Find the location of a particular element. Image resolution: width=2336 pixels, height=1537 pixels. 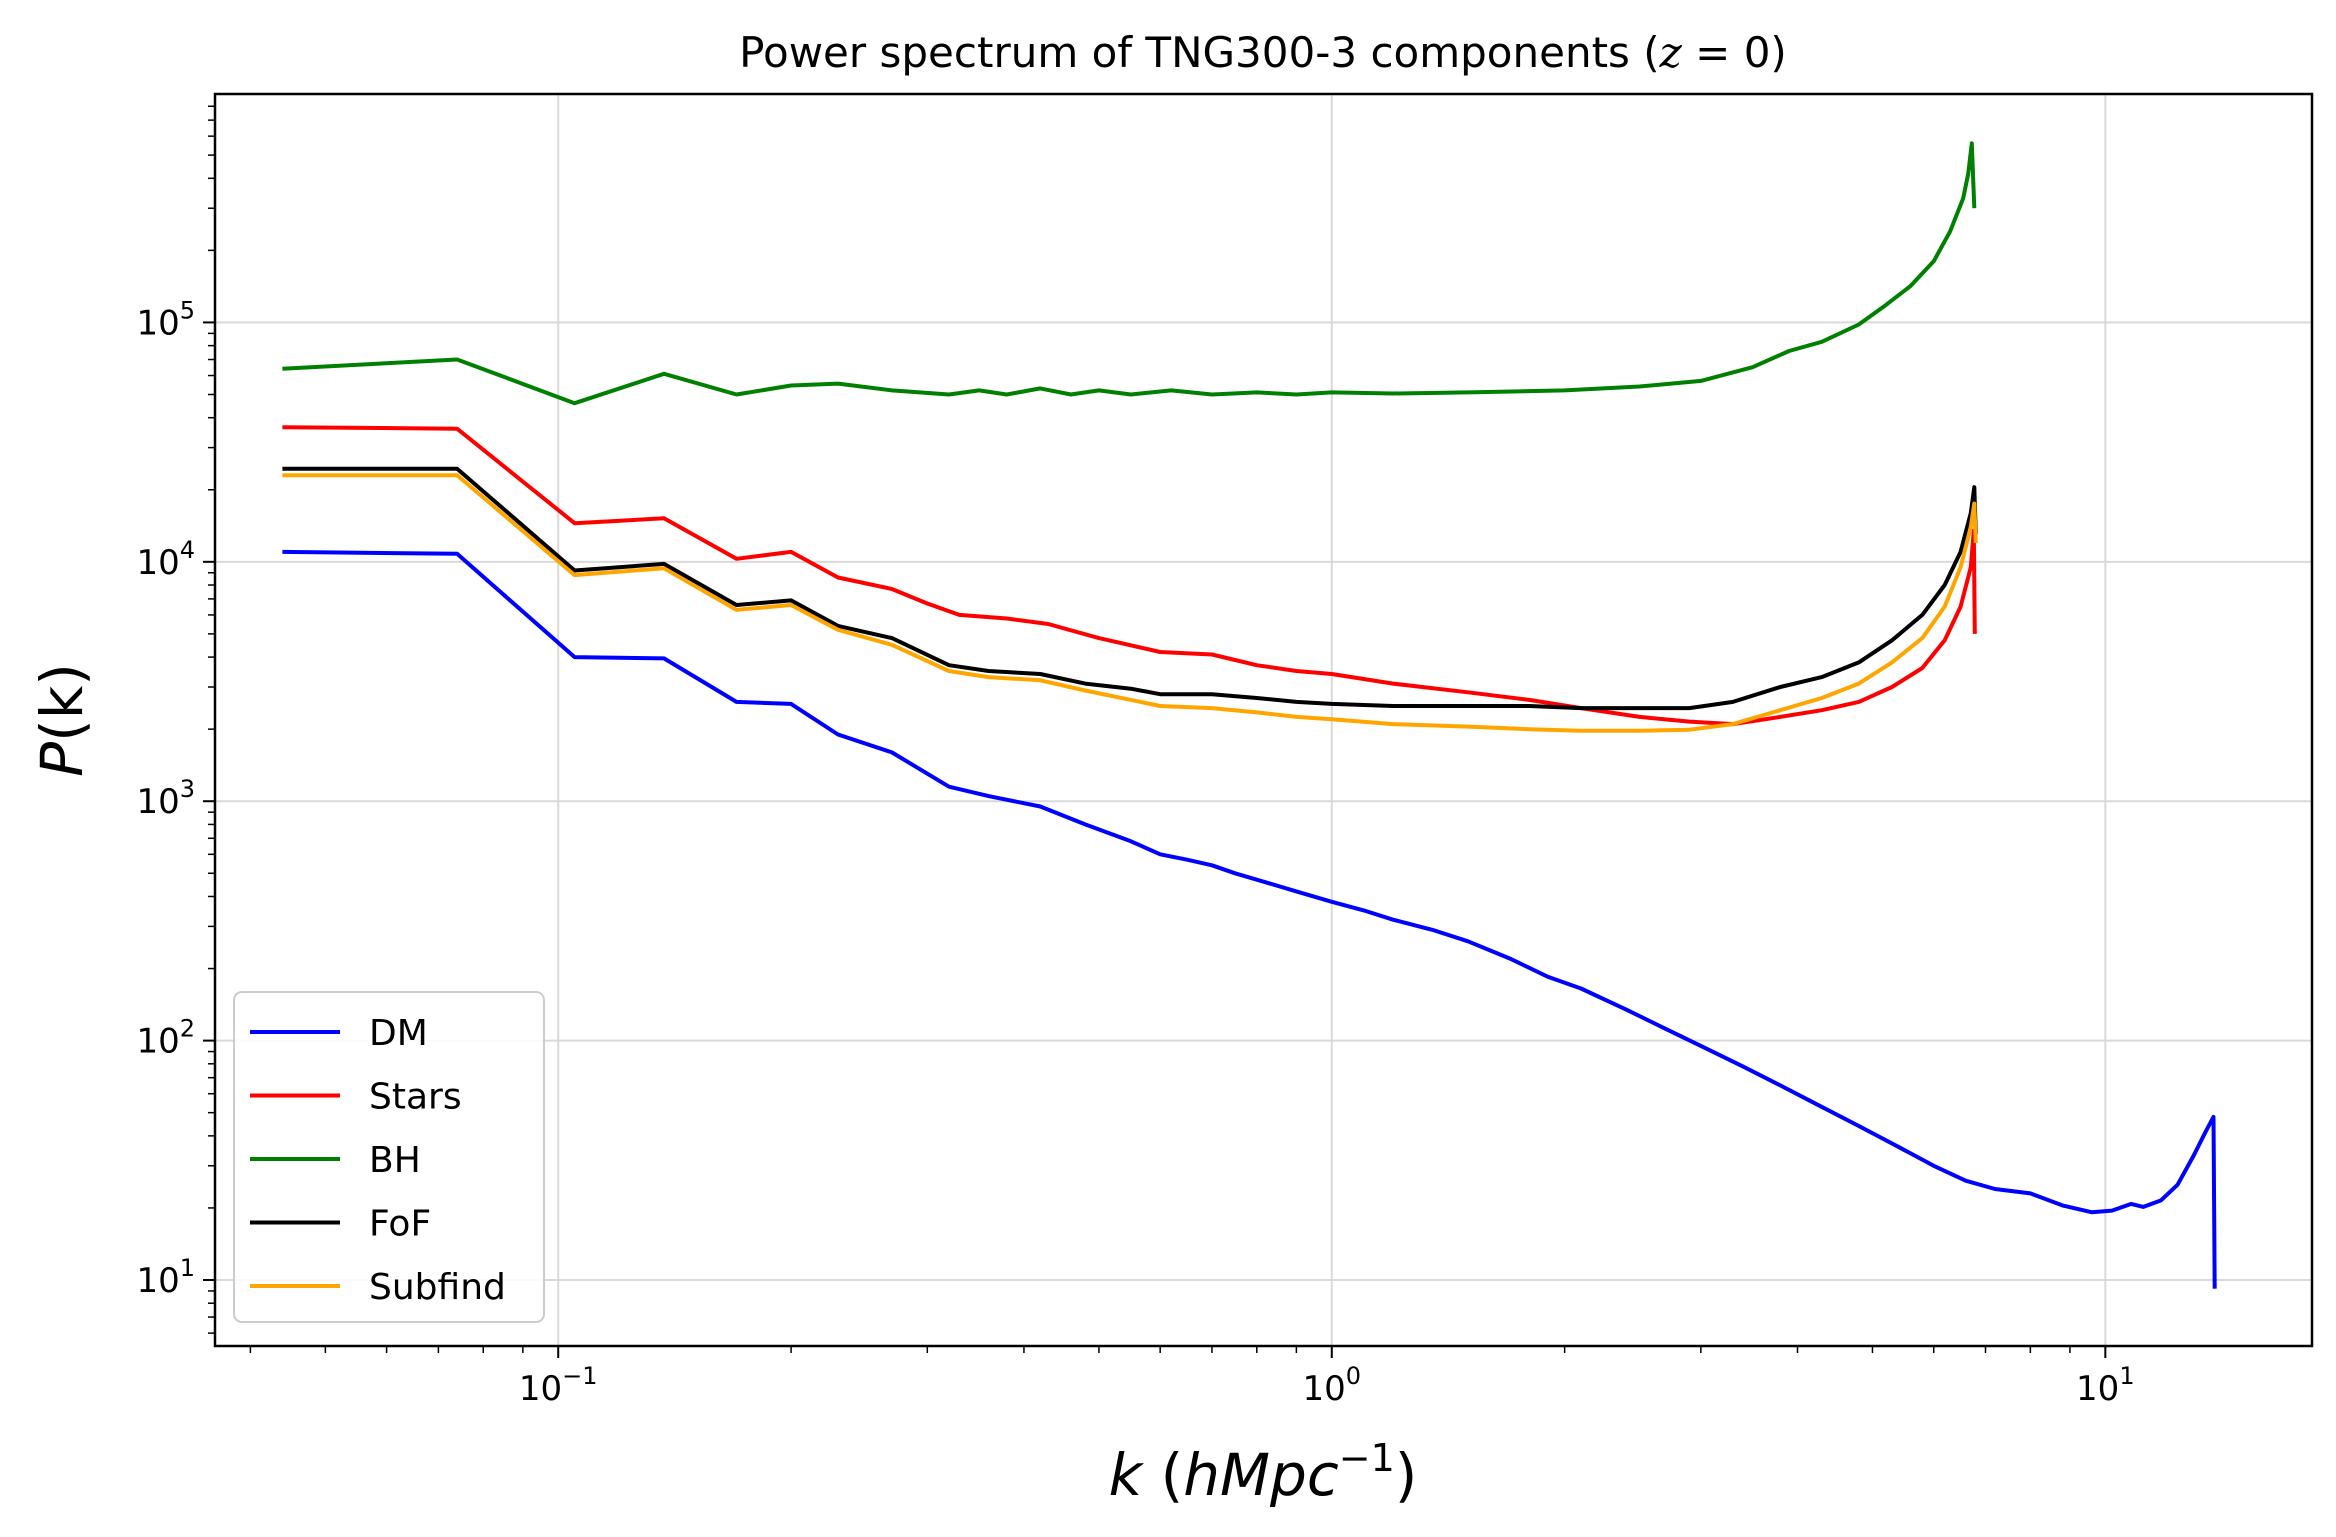

y-tick-label: 10⁴ is located at coordinates (165, 559).